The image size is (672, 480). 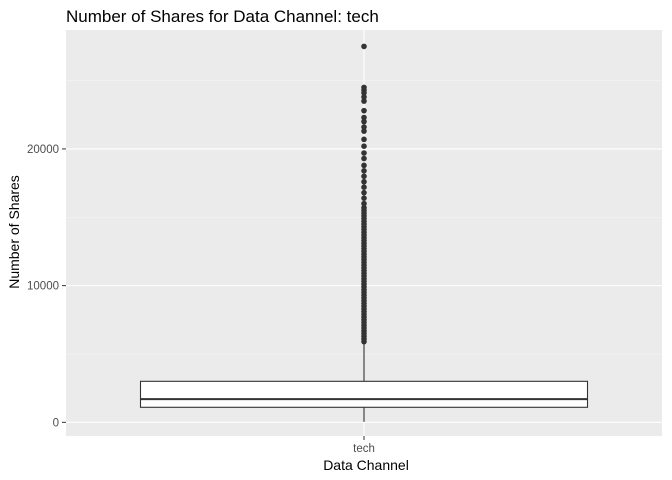 I want to click on x-tick-label: tech, so click(x=364, y=449).